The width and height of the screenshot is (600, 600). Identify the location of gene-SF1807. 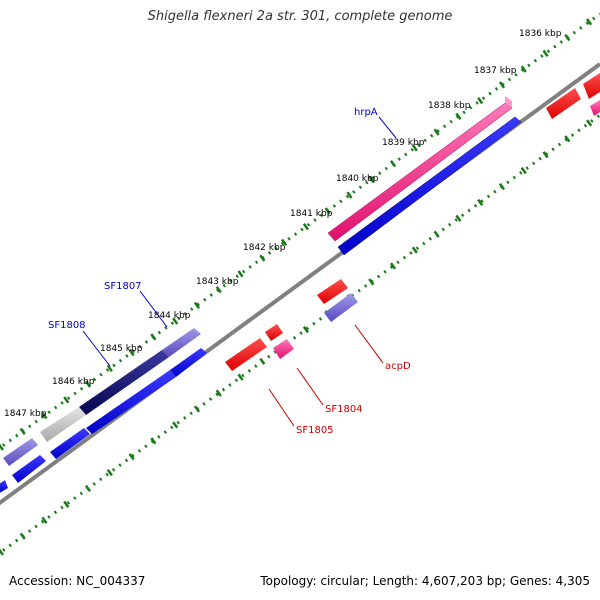
(181, 342).